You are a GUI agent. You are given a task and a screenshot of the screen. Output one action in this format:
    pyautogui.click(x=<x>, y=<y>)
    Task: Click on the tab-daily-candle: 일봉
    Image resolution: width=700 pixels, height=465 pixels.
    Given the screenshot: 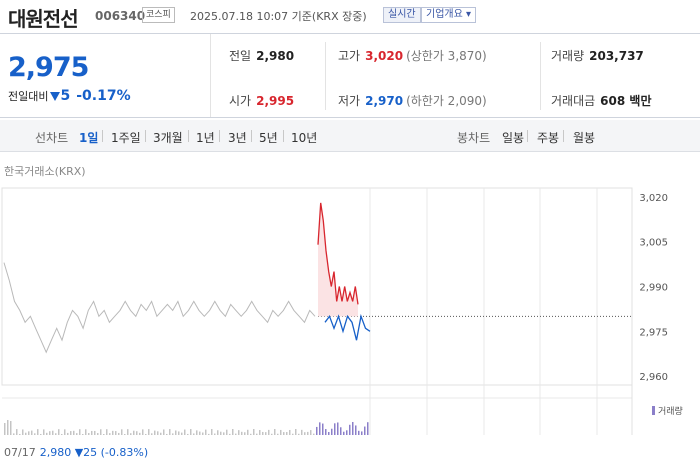 What is the action you would take?
    pyautogui.click(x=513, y=138)
    